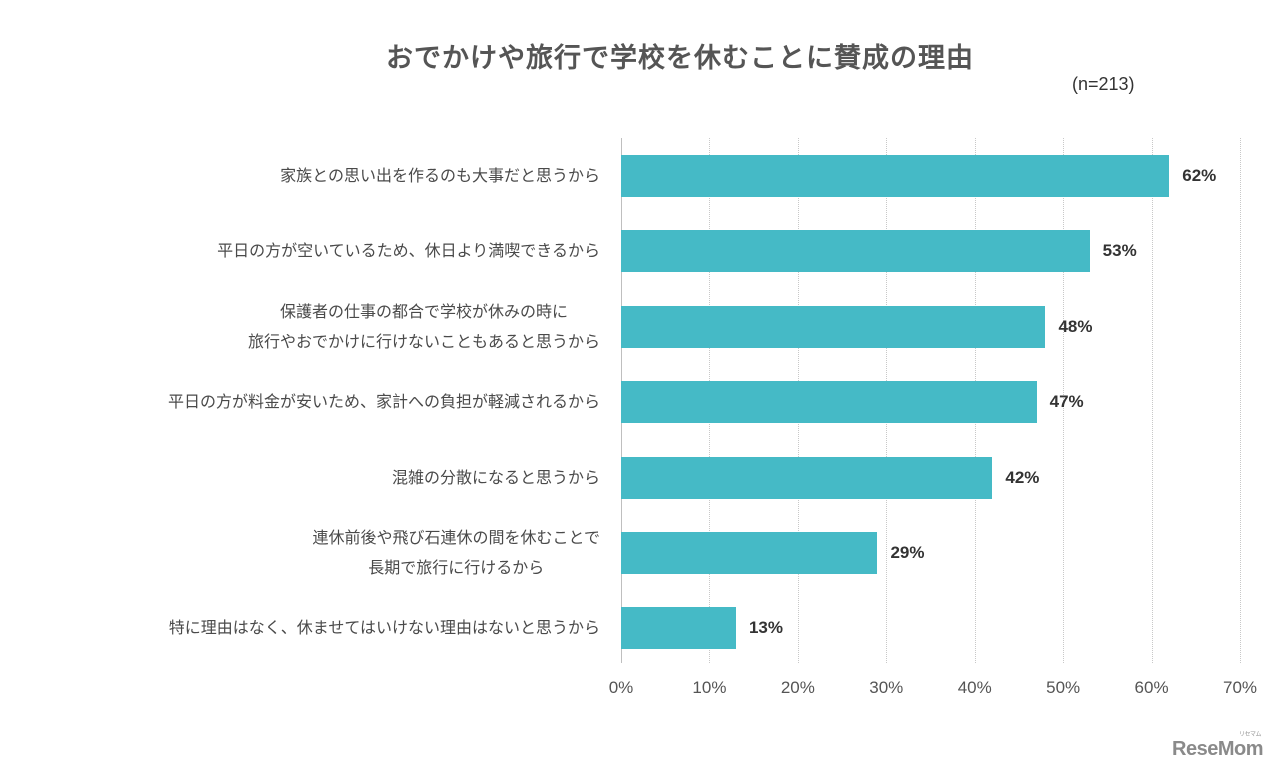 Image resolution: width=1280 pixels, height=777 pixels. I want to click on category-label: 混雑の分散になると思うから, so click(496, 478).